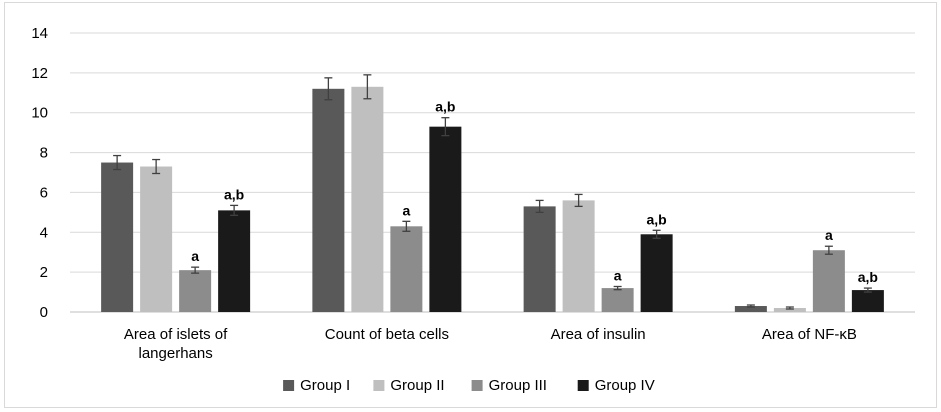 The height and width of the screenshot is (412, 941). Describe the element at coordinates (387, 334) in the screenshot. I see `x-tick-label: Count of beta cells` at that location.